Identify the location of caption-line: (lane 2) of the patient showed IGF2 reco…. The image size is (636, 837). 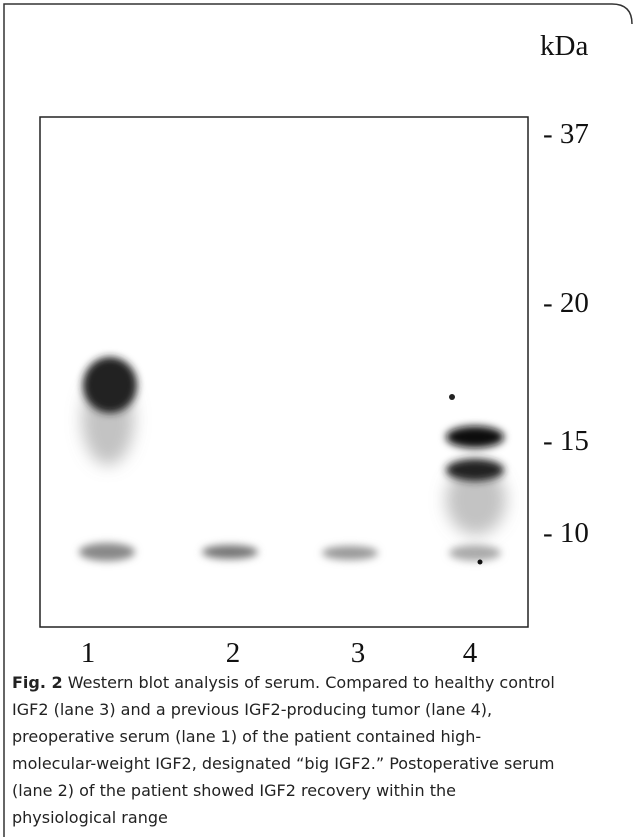
(234, 790).